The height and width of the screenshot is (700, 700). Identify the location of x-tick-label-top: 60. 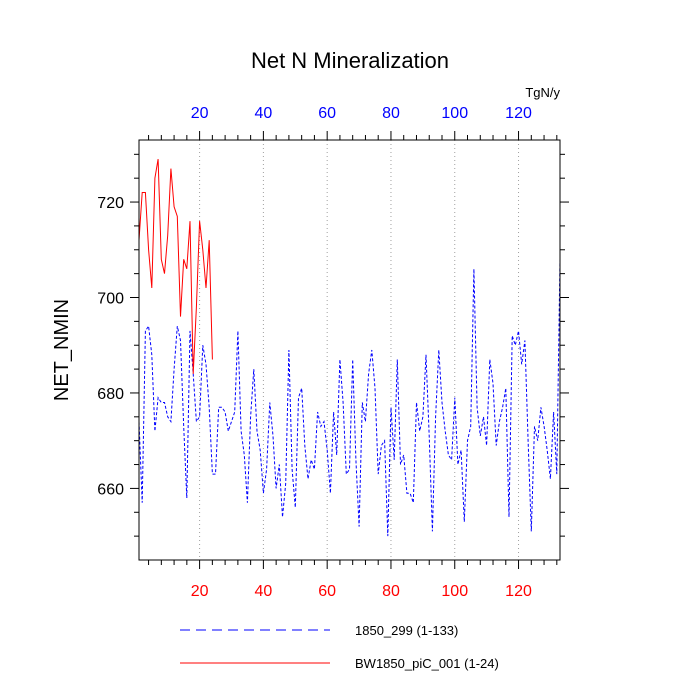
(327, 113).